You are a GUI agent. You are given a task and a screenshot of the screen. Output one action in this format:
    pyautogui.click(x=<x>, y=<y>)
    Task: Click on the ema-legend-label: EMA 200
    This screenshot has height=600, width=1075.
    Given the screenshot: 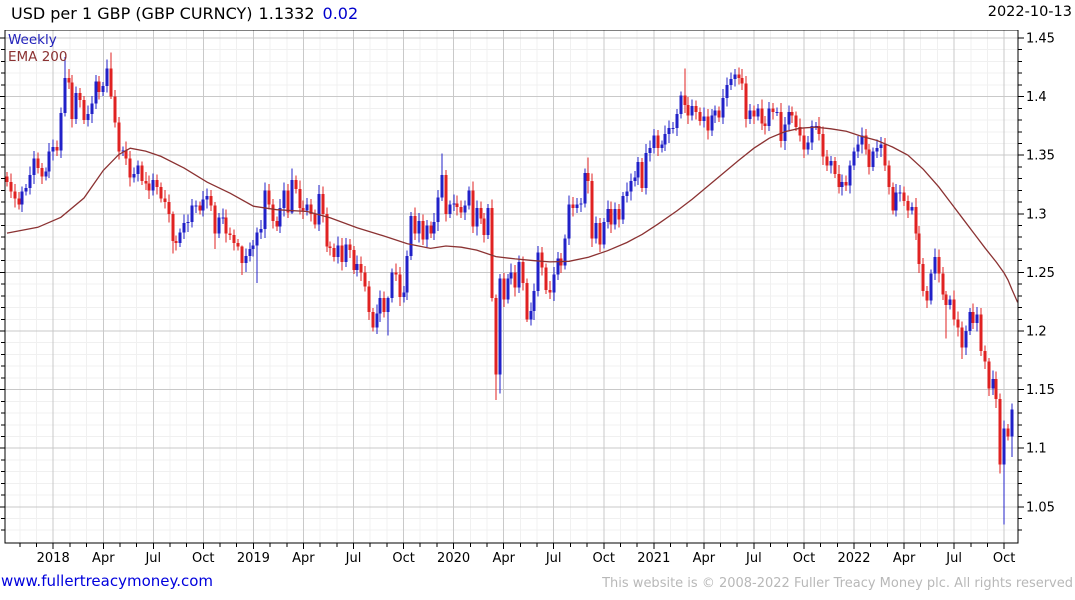 What is the action you would take?
    pyautogui.click(x=38, y=57)
    